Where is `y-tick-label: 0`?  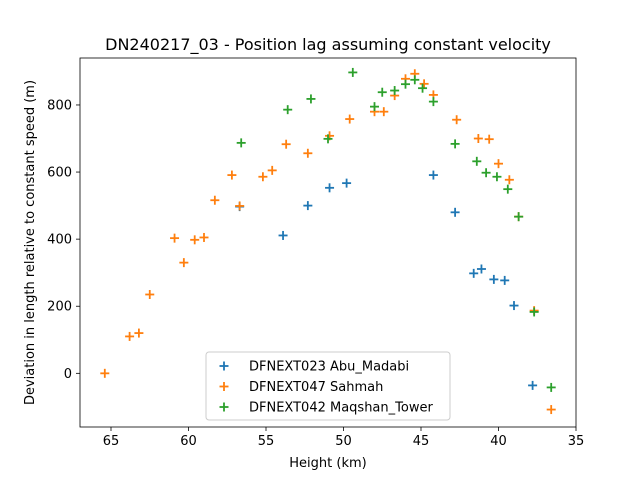
y-tick-label: 0 is located at coordinates (68, 374).